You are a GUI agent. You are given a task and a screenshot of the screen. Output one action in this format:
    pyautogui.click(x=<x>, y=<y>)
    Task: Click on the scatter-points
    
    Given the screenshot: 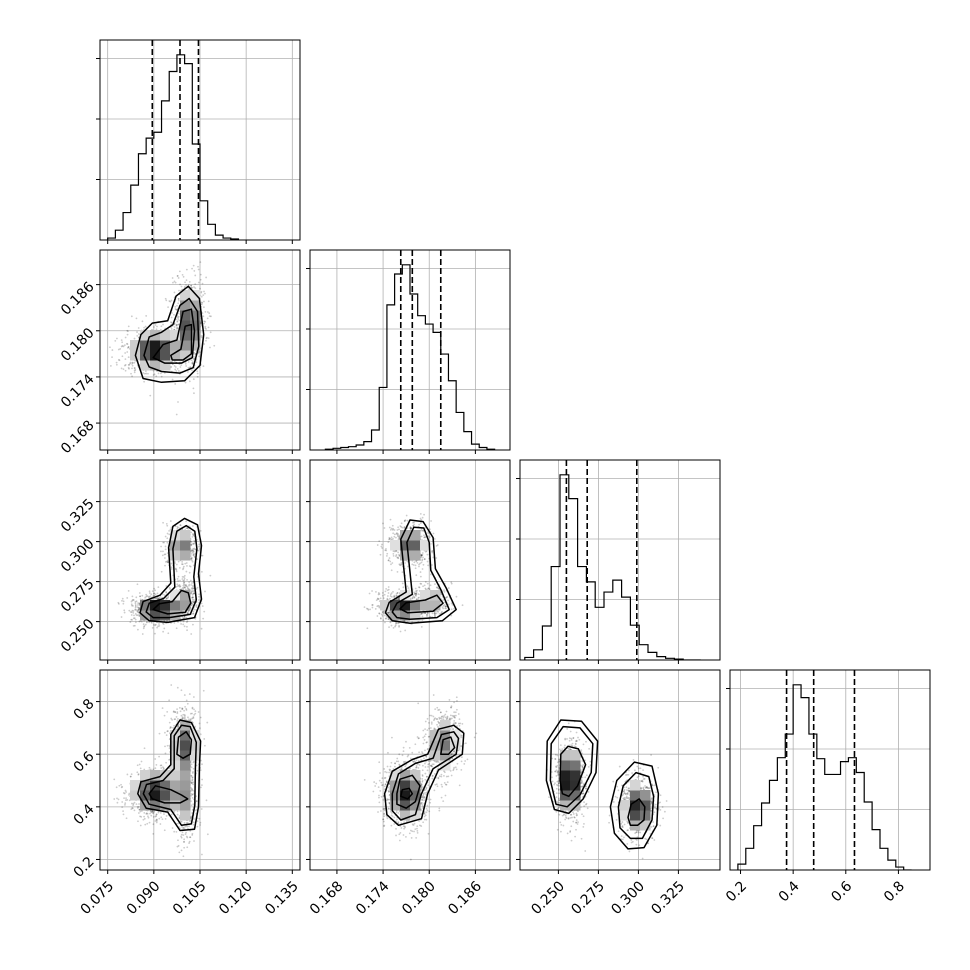 What is the action you would take?
    pyautogui.click(x=420, y=777)
    